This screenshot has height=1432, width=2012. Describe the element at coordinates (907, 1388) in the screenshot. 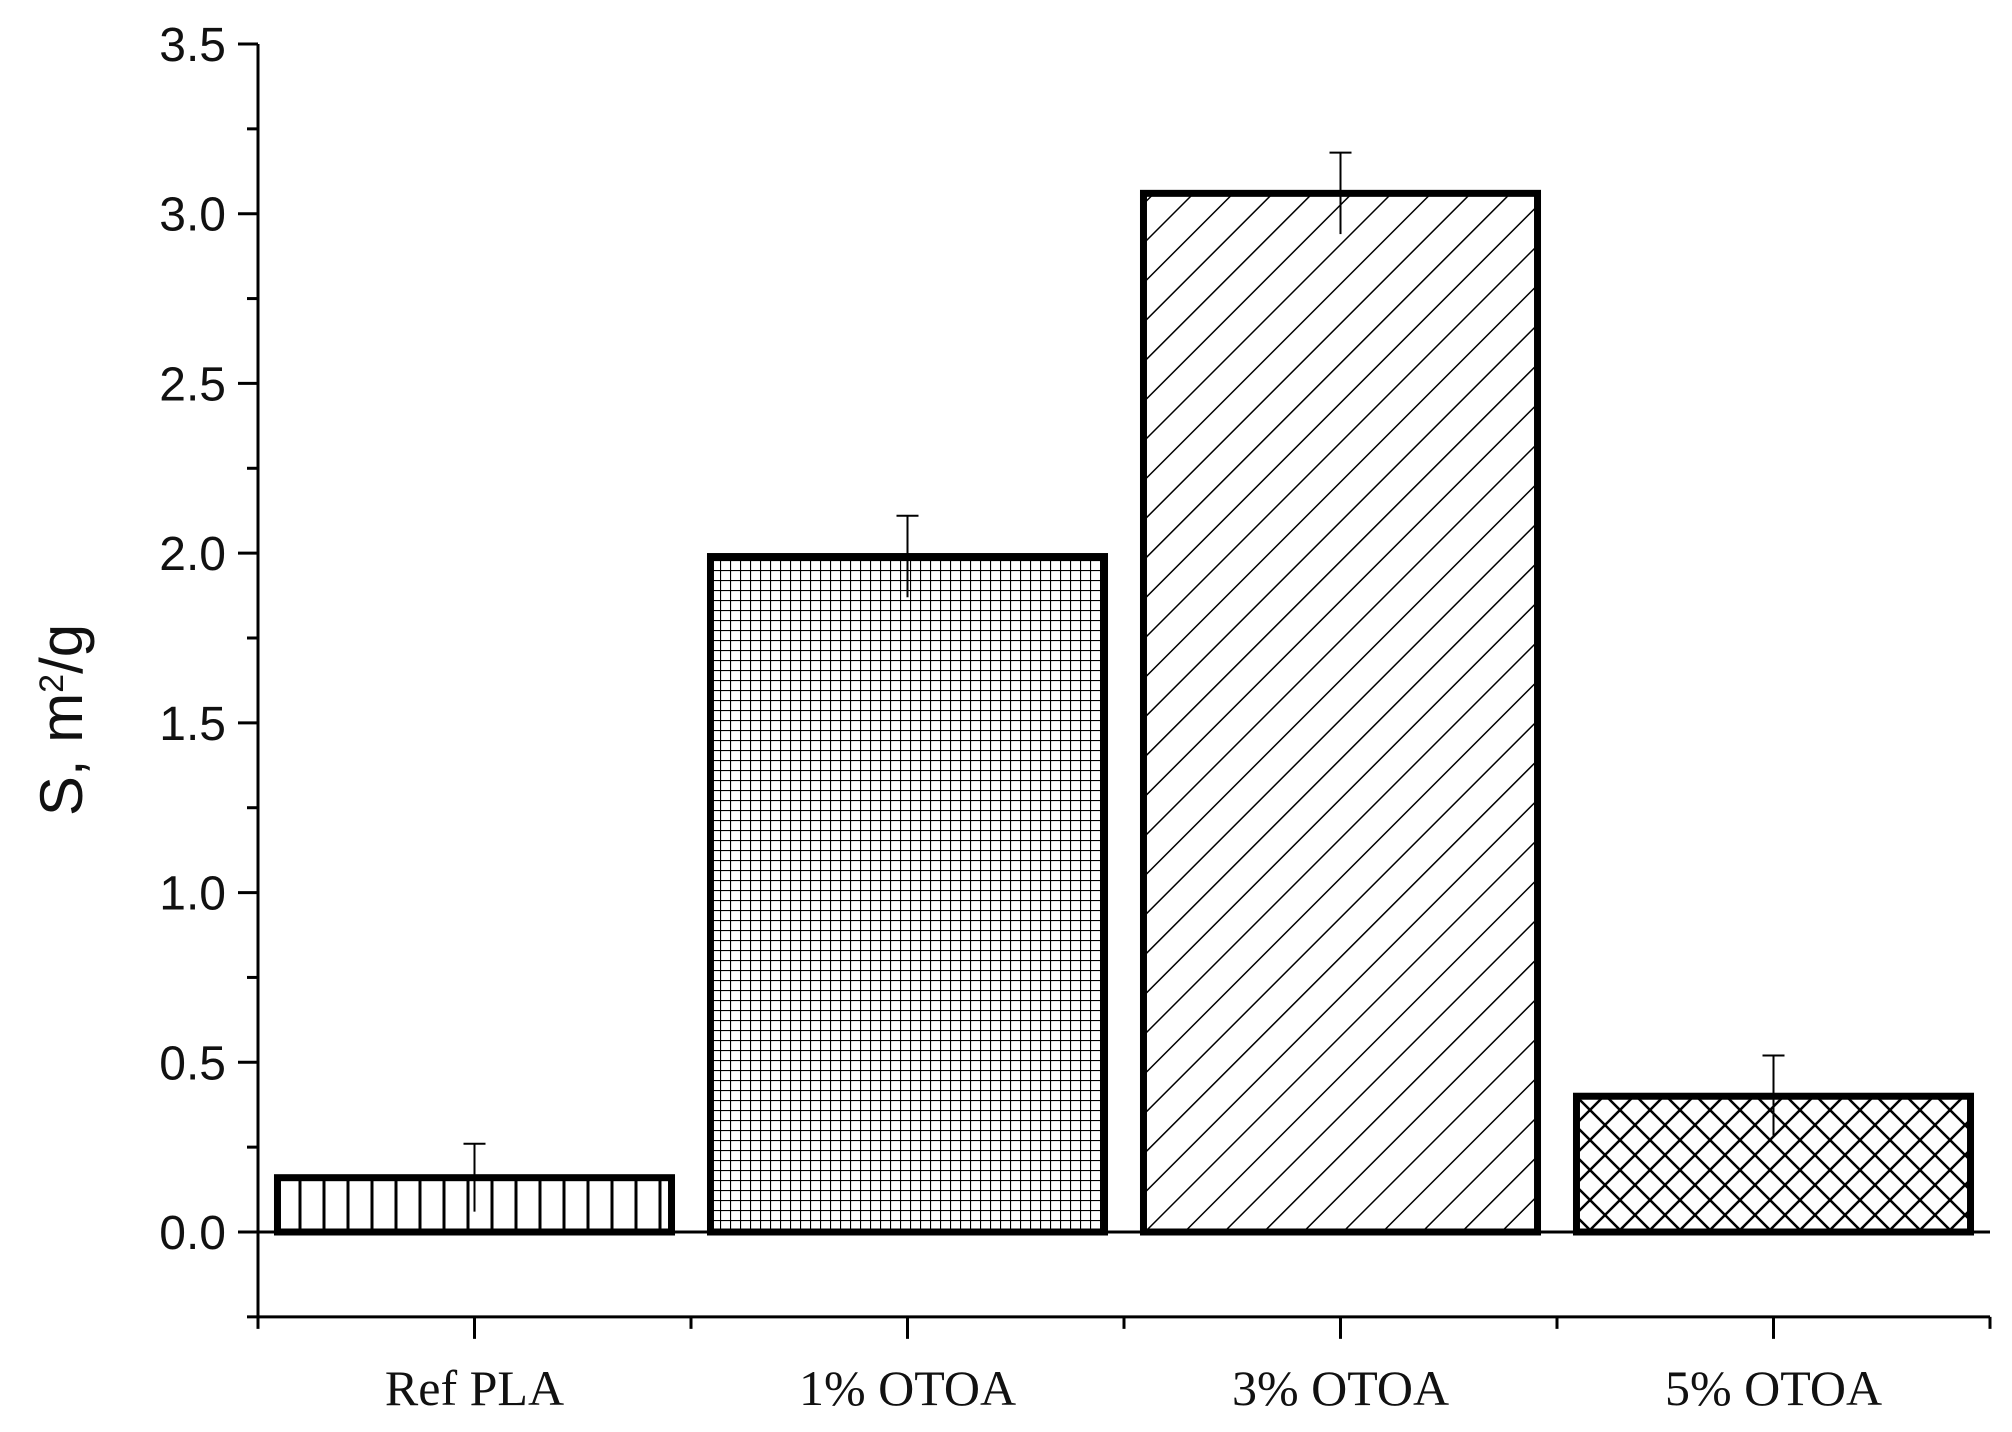

I see `x-tick-label: 1% OTOA` at that location.